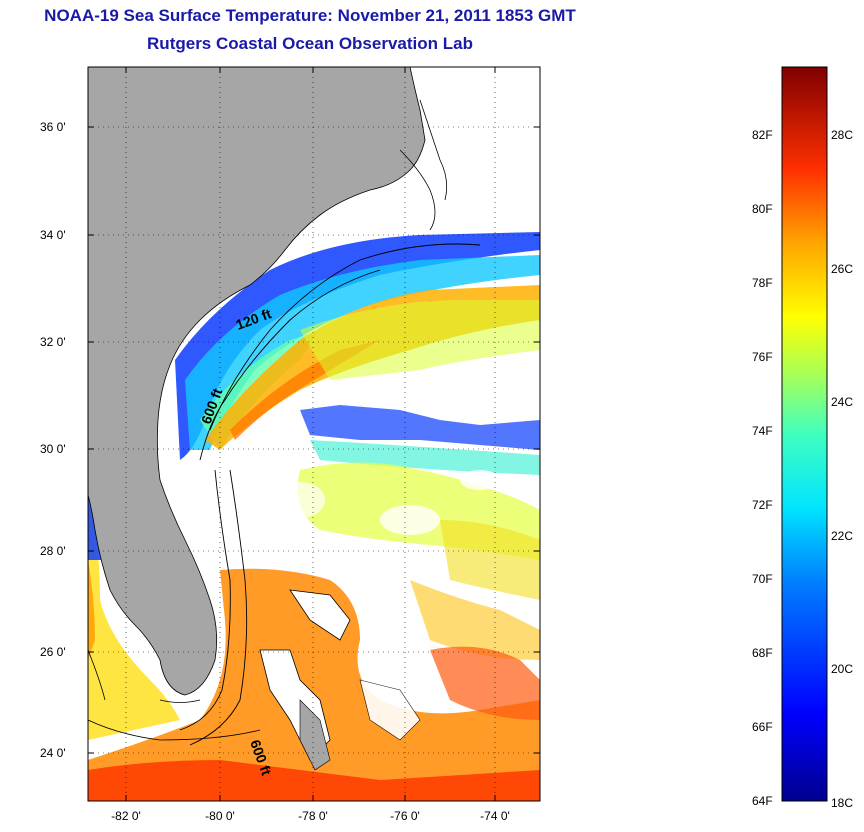 The image size is (864, 832). I want to click on lat-label-32: 32 0', so click(53, 342).